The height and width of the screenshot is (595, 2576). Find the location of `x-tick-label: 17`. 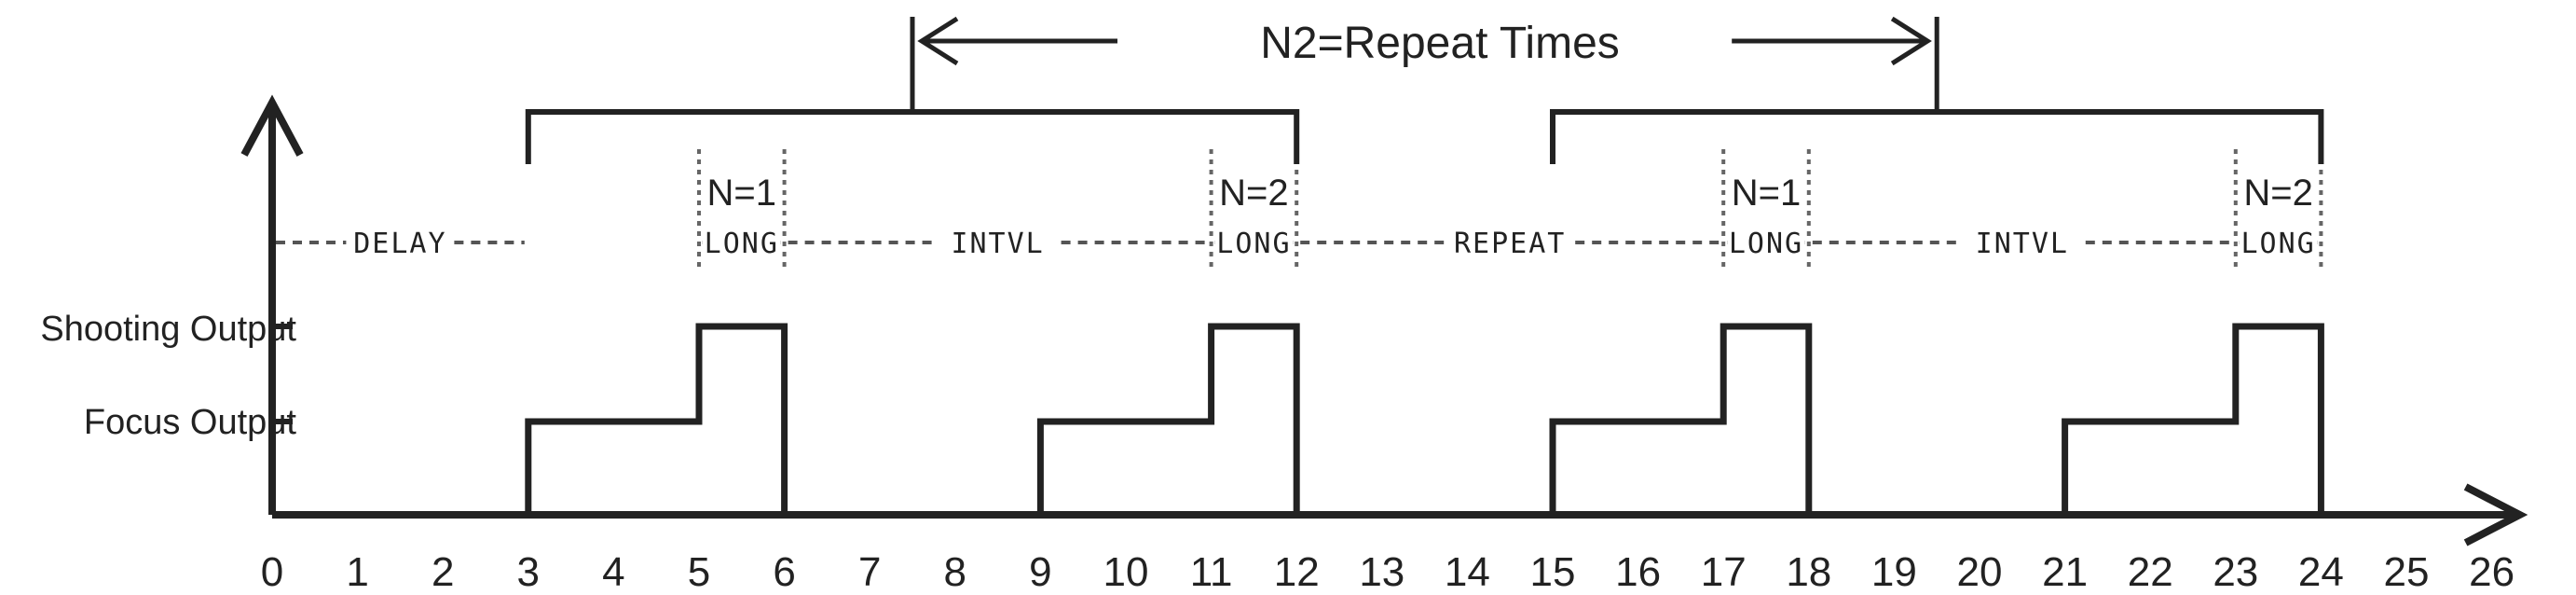

x-tick-label: 17 is located at coordinates (1724, 572).